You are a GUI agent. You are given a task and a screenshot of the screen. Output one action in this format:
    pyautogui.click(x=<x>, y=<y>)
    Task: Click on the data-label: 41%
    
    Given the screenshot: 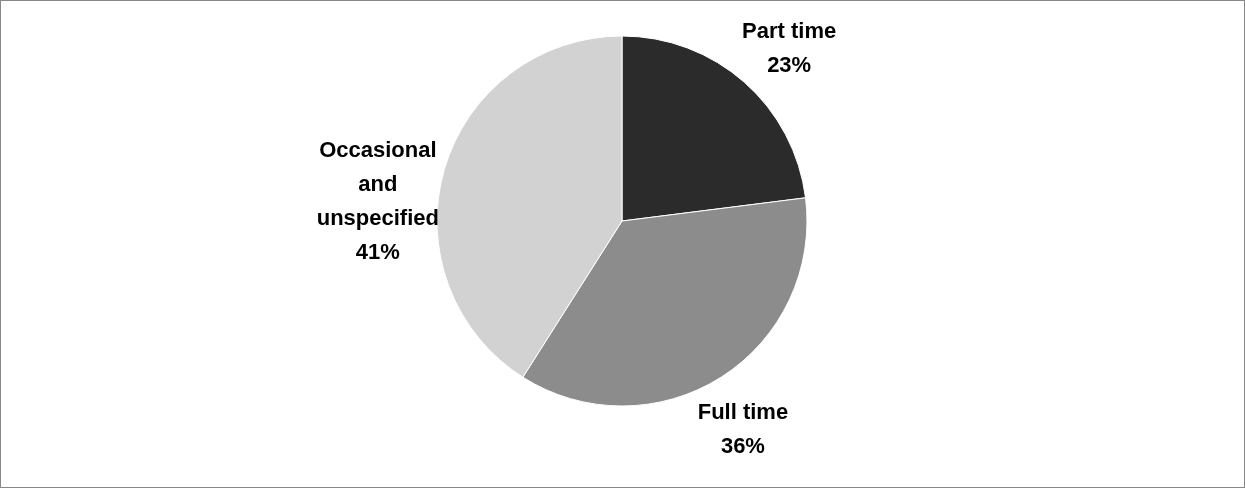 What is the action you would take?
    pyautogui.click(x=377, y=252)
    